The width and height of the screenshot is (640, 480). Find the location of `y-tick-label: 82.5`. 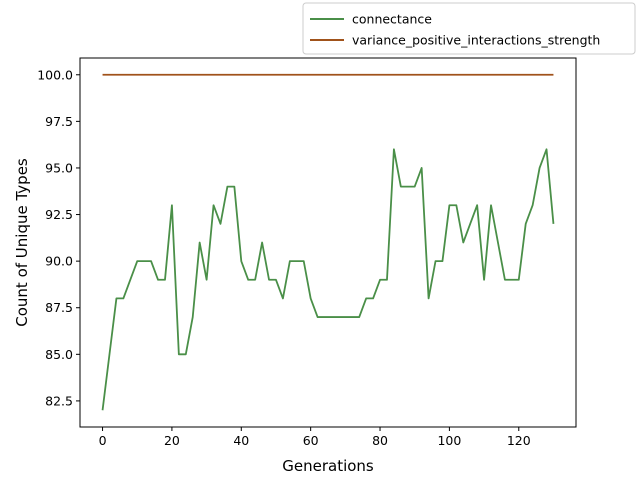

y-tick-label: 82.5 is located at coordinates (59, 400).